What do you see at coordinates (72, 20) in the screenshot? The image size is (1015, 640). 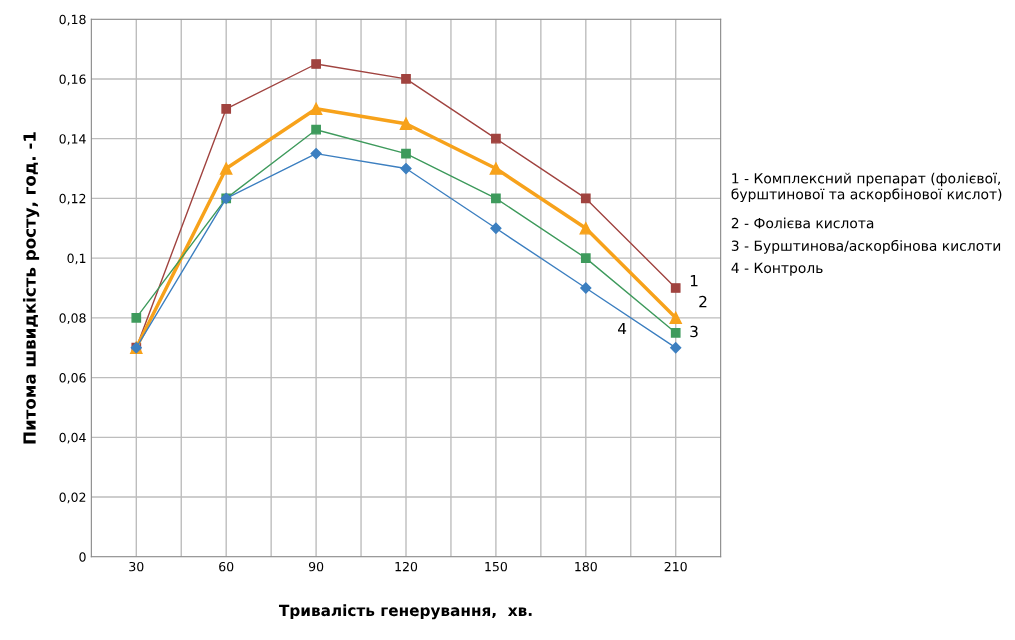 I see `y-tick-label: 0,18` at bounding box center [72, 20].